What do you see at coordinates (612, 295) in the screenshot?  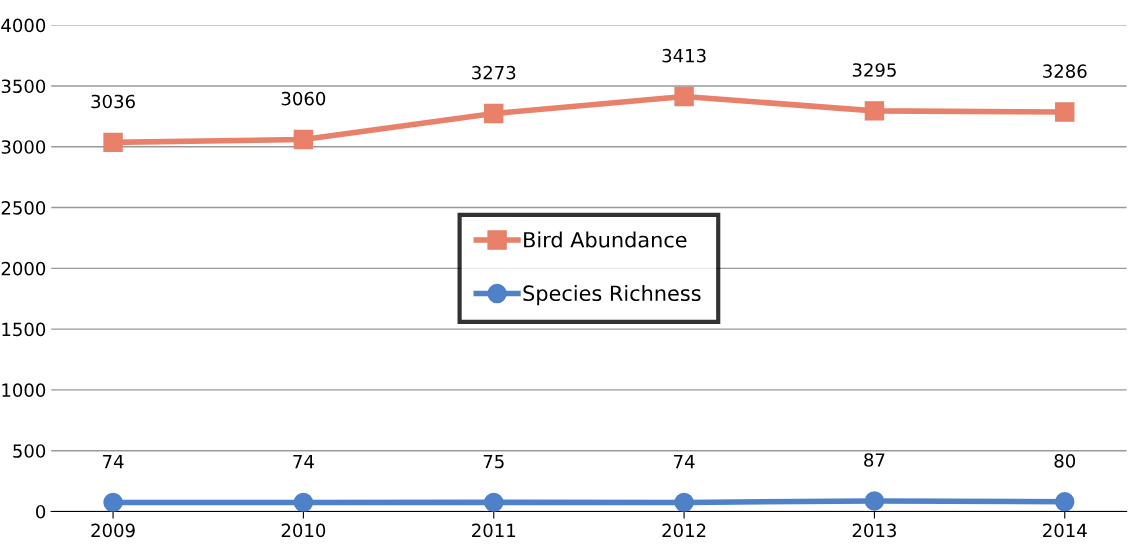 I see `legend-label: Species Richness` at bounding box center [612, 295].